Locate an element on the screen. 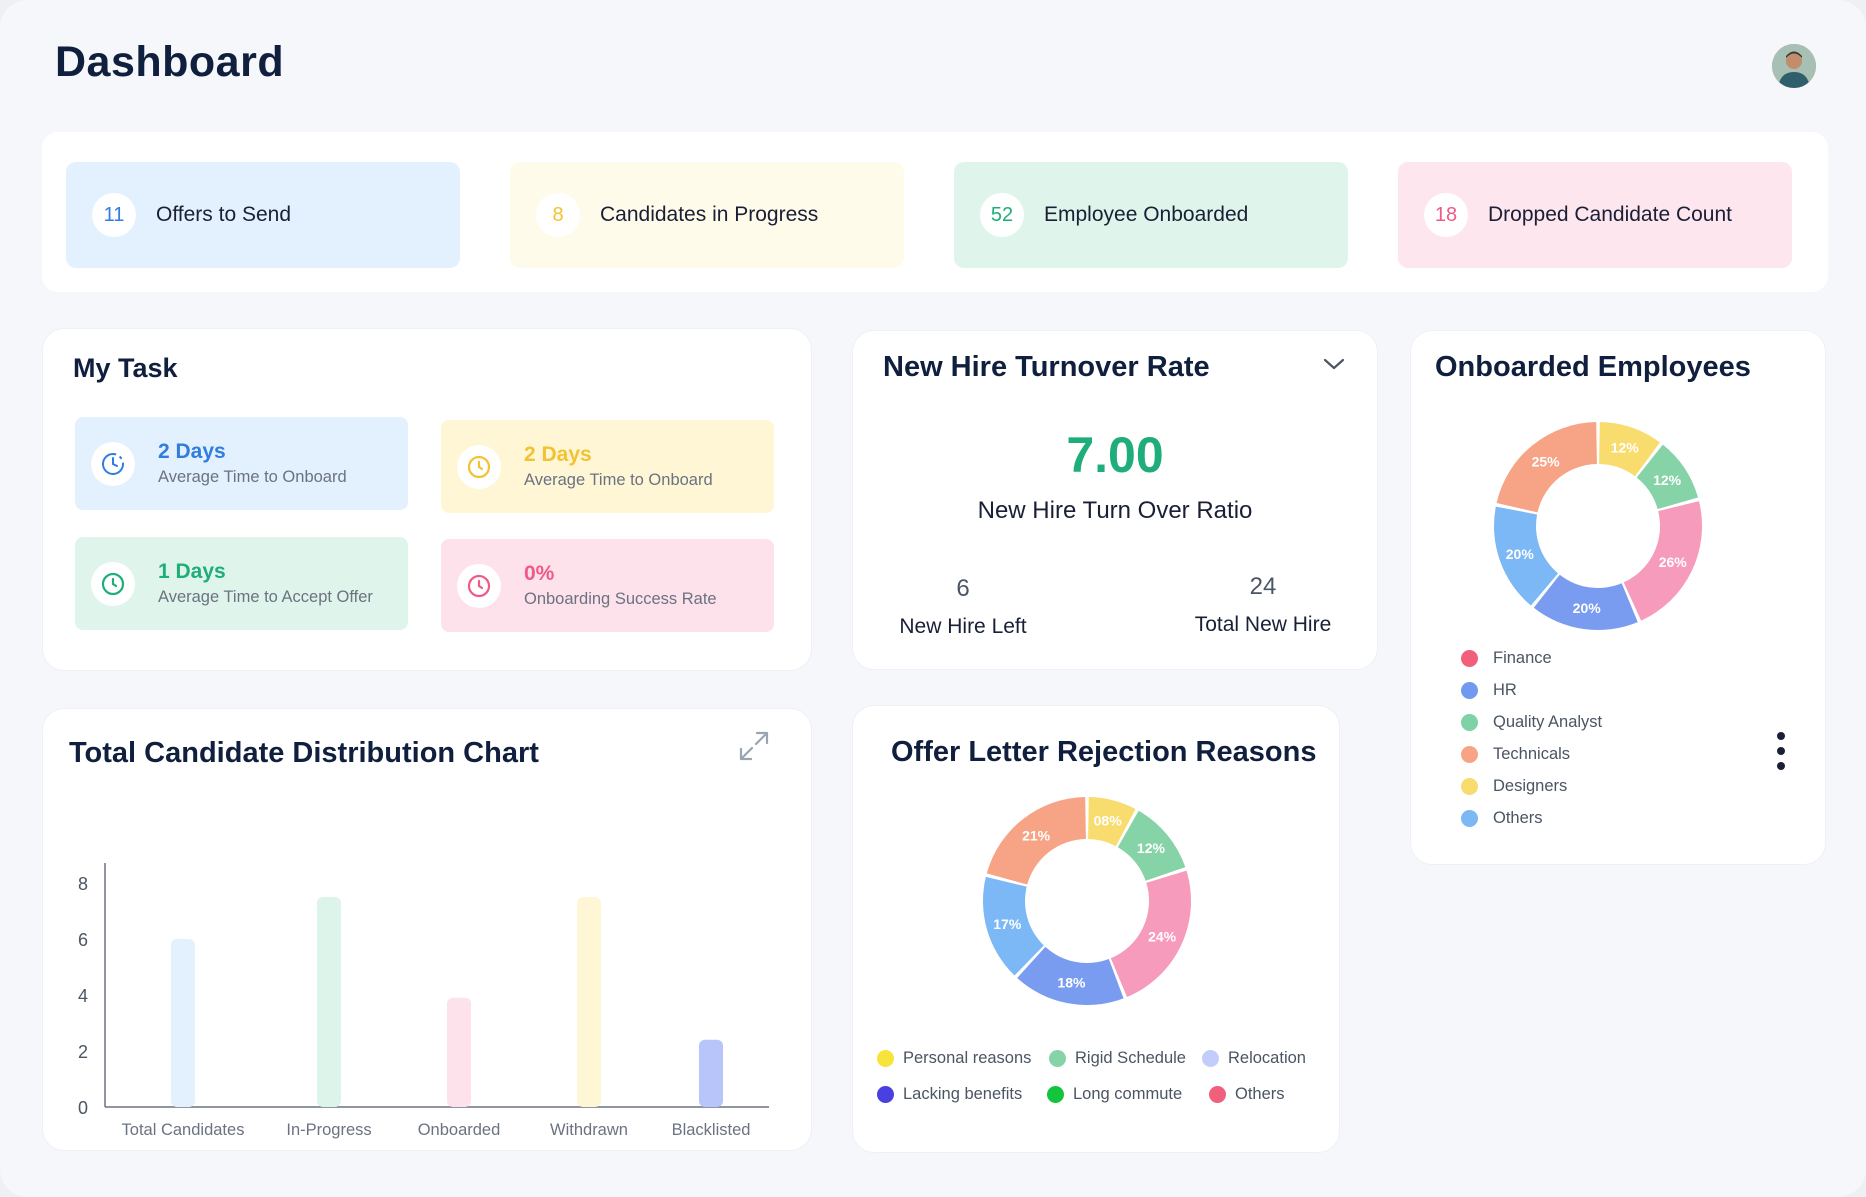  task-label: Onboarding Success Rate is located at coordinates (620, 599).